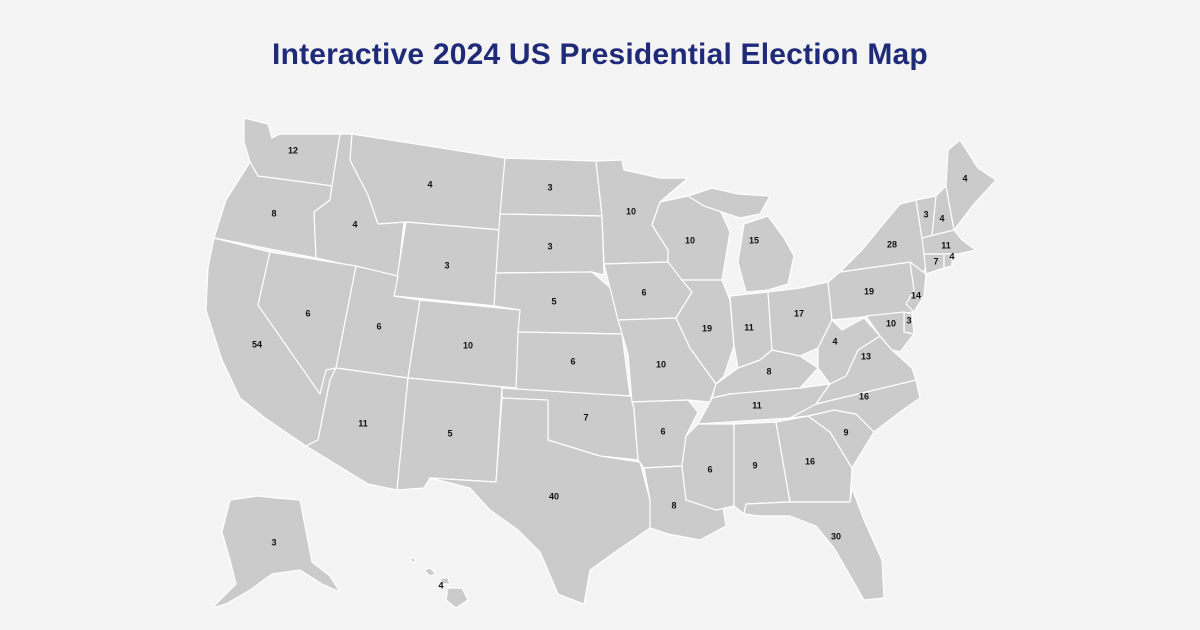 Image resolution: width=1200 pixels, height=630 pixels. Describe the element at coordinates (810, 461) in the screenshot. I see `ev-label-ga: 16` at that location.